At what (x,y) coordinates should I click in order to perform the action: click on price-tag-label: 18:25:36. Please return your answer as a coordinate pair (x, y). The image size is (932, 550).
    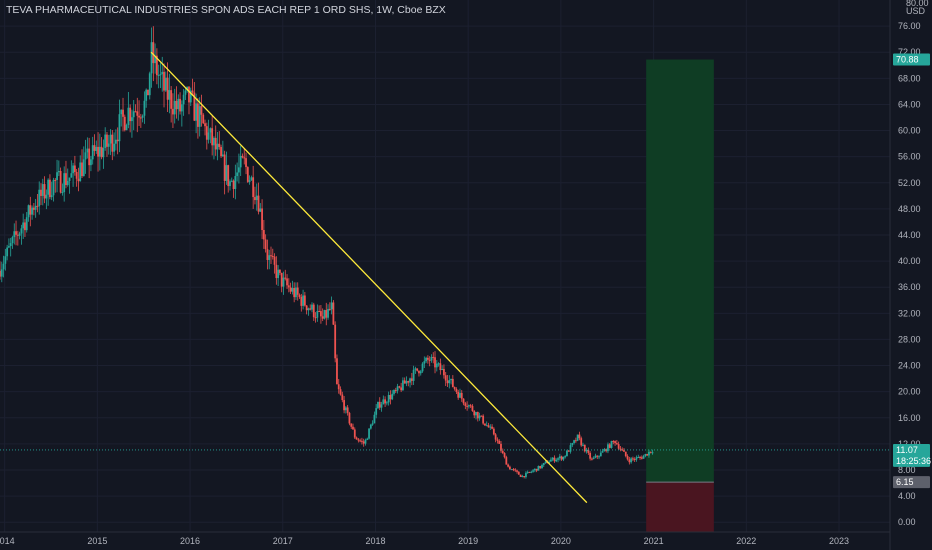
    Looking at the image, I should click on (913, 461).